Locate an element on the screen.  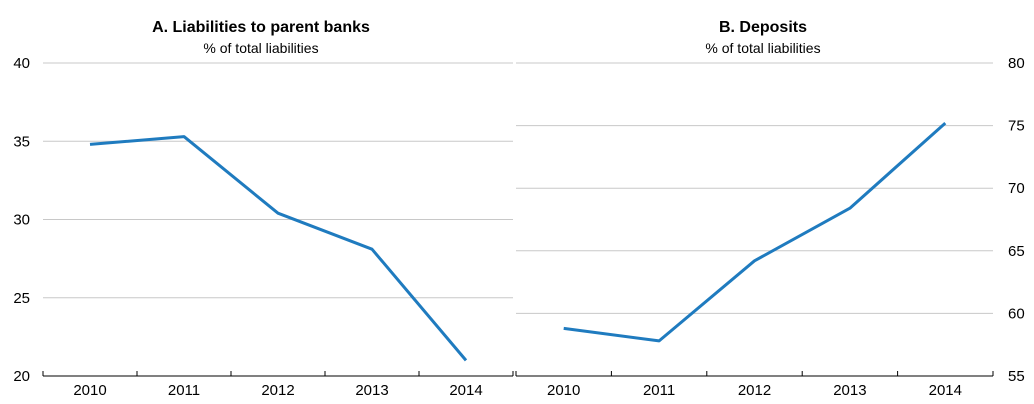
y-tick-label: 75 is located at coordinates (1016, 126).